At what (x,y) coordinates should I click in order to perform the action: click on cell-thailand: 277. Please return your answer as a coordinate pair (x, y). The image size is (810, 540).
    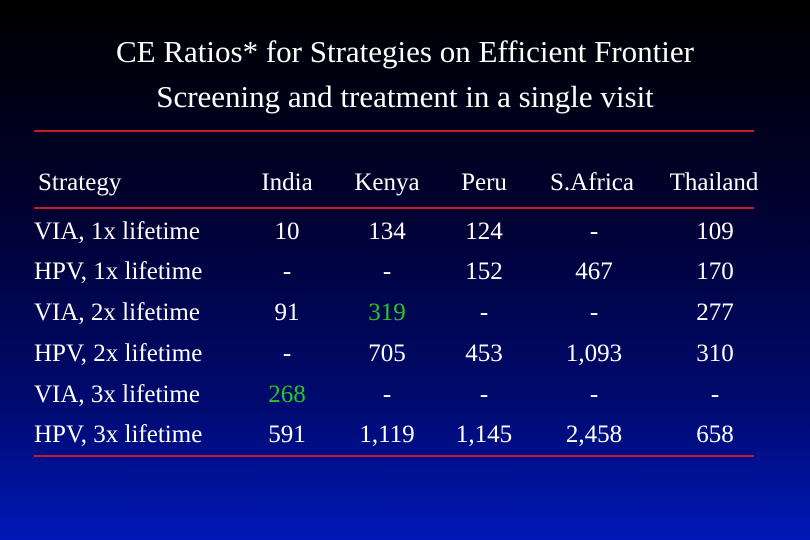
    Looking at the image, I should click on (715, 312).